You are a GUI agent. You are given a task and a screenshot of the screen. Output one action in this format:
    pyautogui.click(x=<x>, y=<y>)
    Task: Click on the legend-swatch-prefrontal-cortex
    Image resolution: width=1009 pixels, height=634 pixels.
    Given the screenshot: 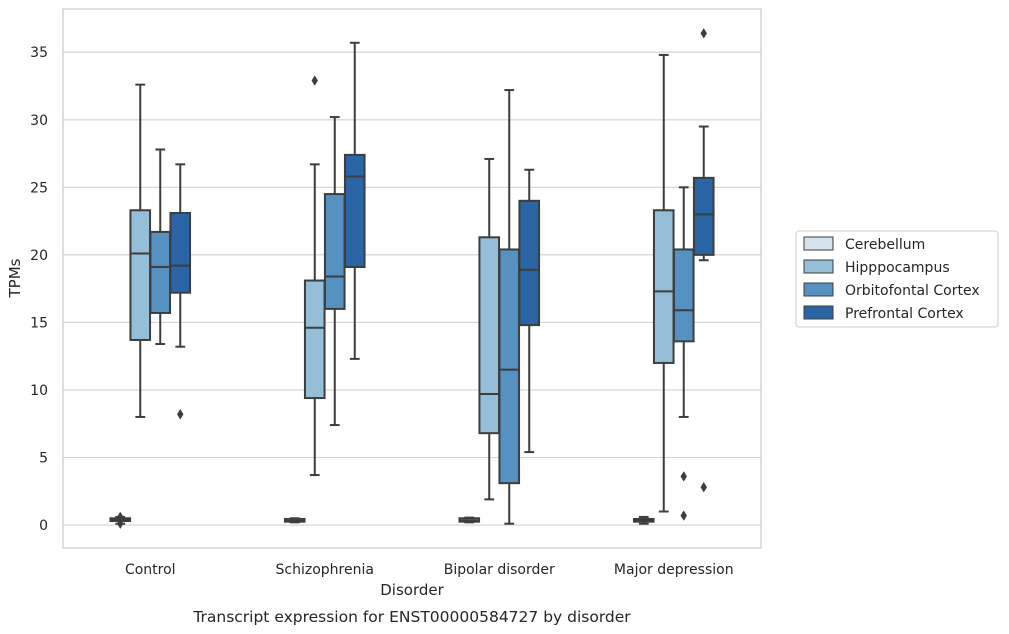 What is the action you would take?
    pyautogui.click(x=818, y=312)
    